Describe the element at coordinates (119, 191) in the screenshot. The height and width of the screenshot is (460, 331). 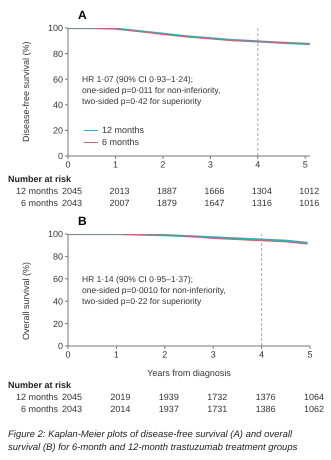
I see `text: 2013` at that location.